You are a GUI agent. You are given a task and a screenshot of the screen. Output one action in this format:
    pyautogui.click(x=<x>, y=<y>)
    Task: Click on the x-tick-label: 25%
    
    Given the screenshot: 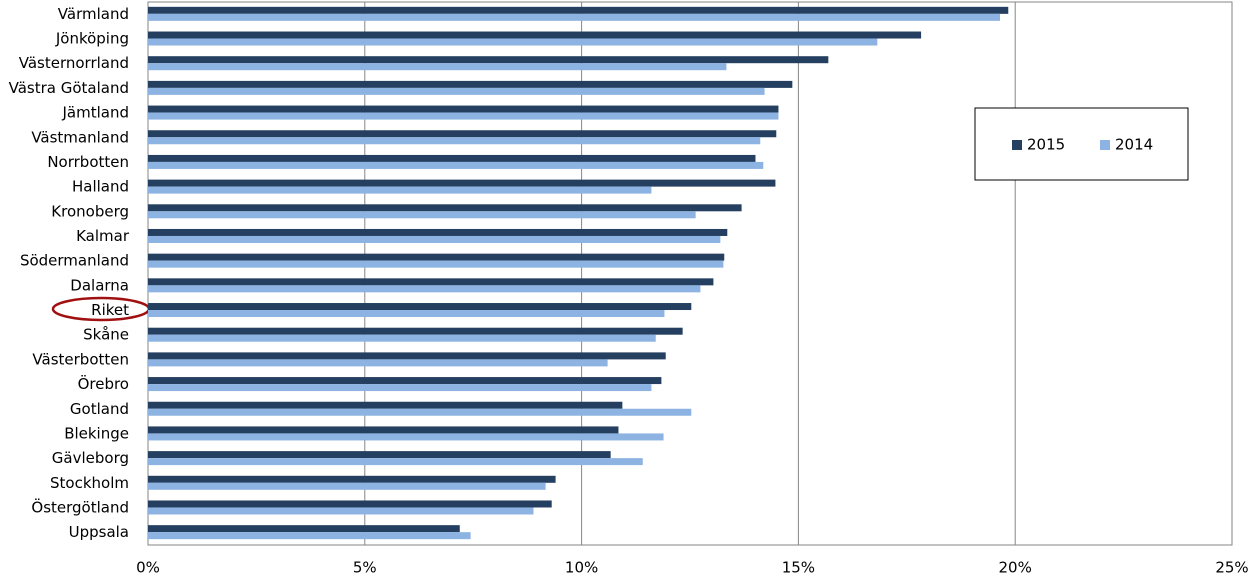 What is the action you would take?
    pyautogui.click(x=1231, y=568)
    